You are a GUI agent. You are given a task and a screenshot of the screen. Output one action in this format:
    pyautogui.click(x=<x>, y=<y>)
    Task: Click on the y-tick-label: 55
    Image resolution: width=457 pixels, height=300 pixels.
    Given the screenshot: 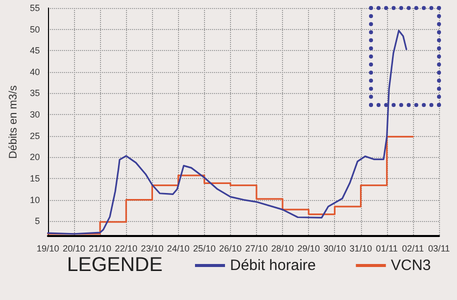 What is the action you would take?
    pyautogui.click(x=35, y=8)
    